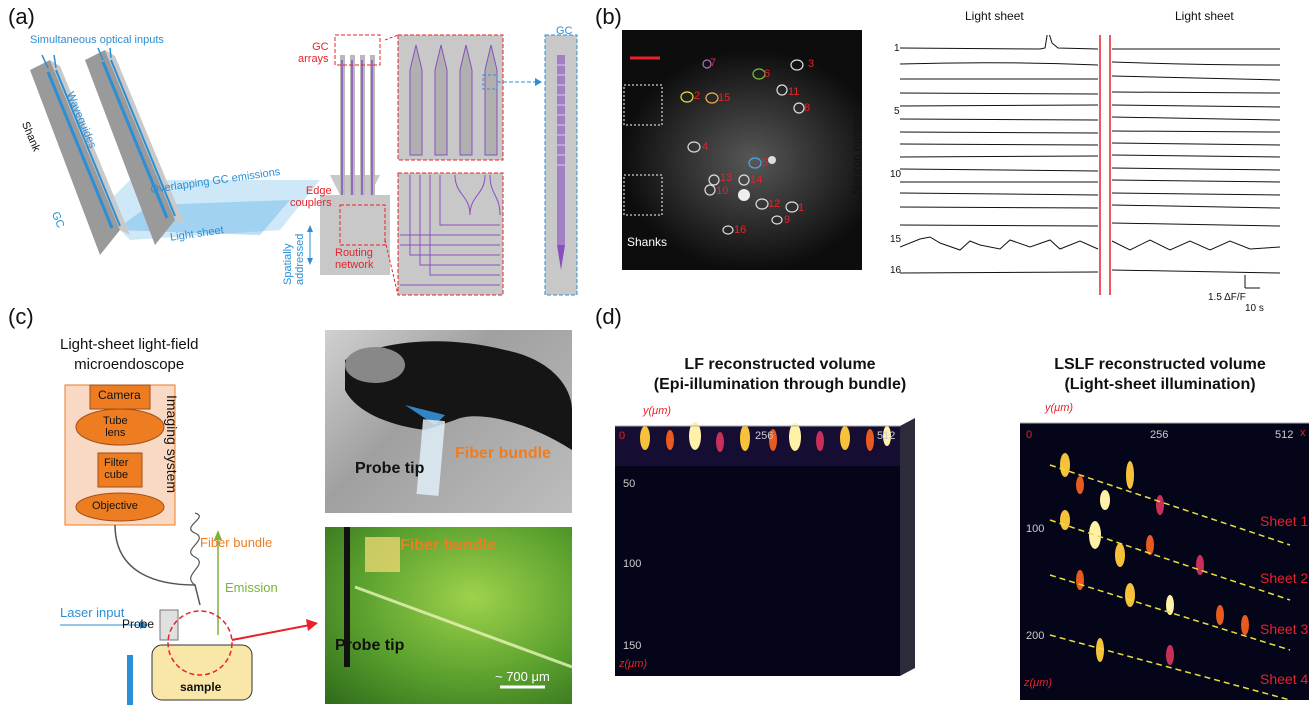 Image resolution: width=1309 pixels, height=712 pixels. I want to click on panel-label-b: (b), so click(608, 16).